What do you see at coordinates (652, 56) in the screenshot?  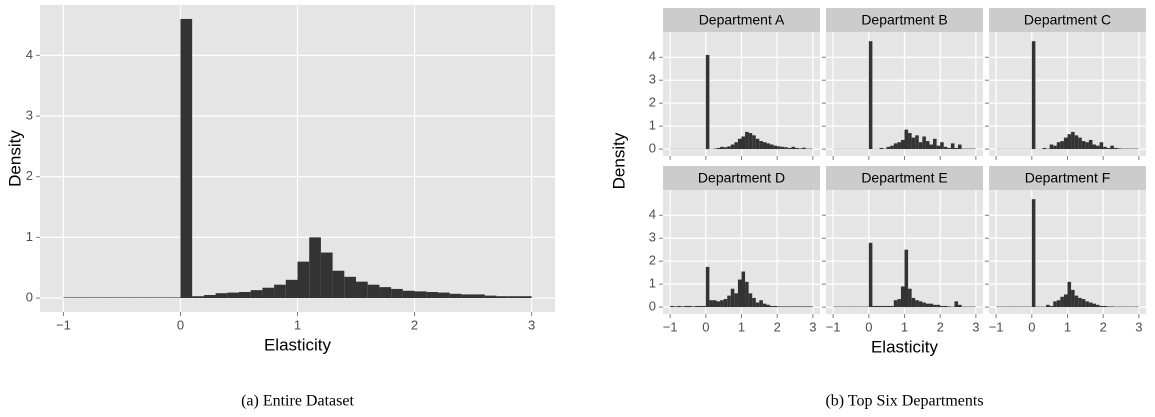 I see `y-tick-label: 4` at bounding box center [652, 56].